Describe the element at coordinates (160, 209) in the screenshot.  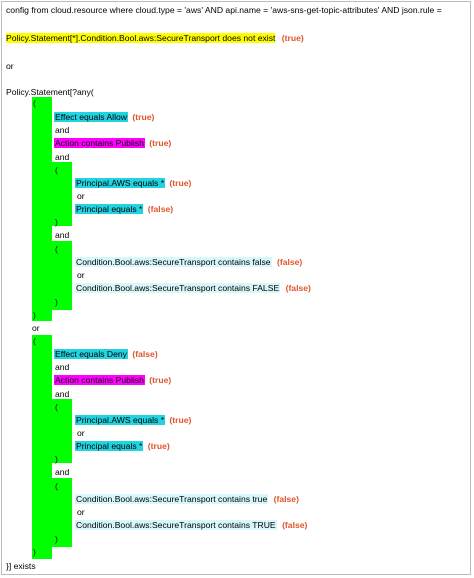
I see `block1-principal-value: (false)` at that location.